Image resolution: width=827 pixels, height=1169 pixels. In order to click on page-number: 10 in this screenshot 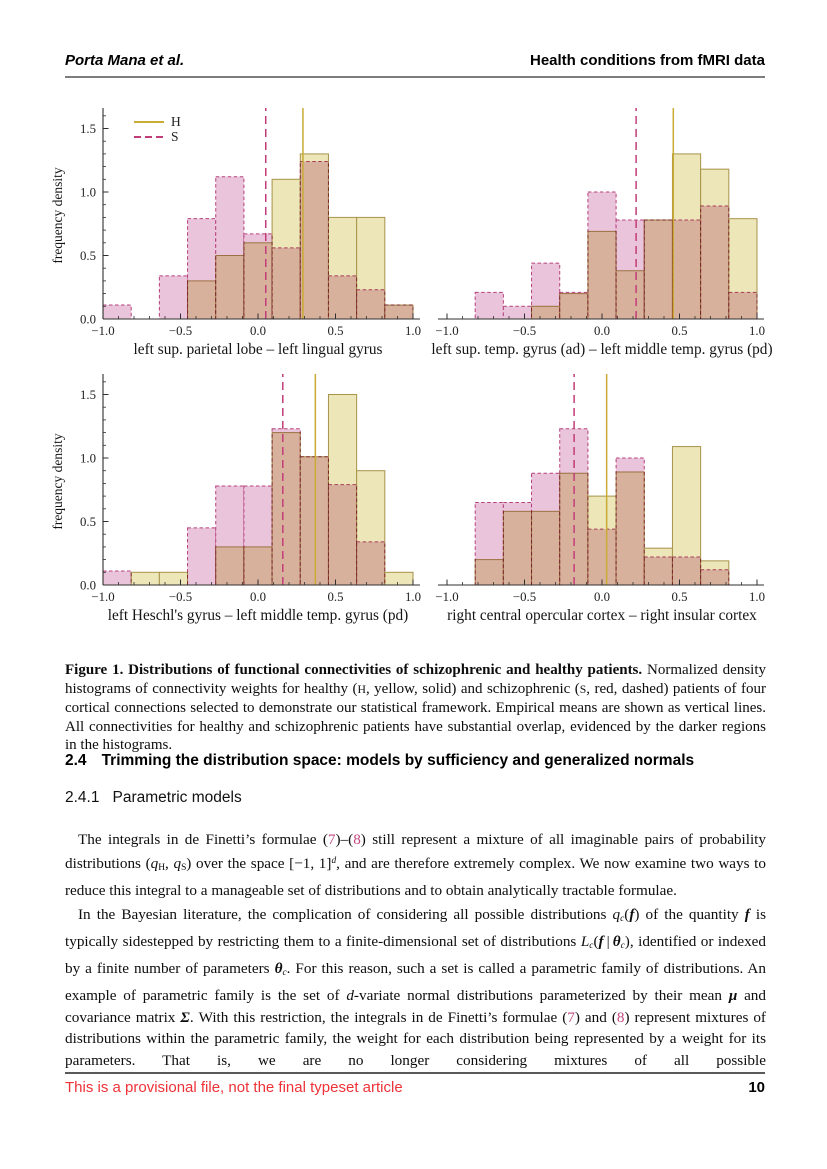, I will do `click(756, 1087)`.